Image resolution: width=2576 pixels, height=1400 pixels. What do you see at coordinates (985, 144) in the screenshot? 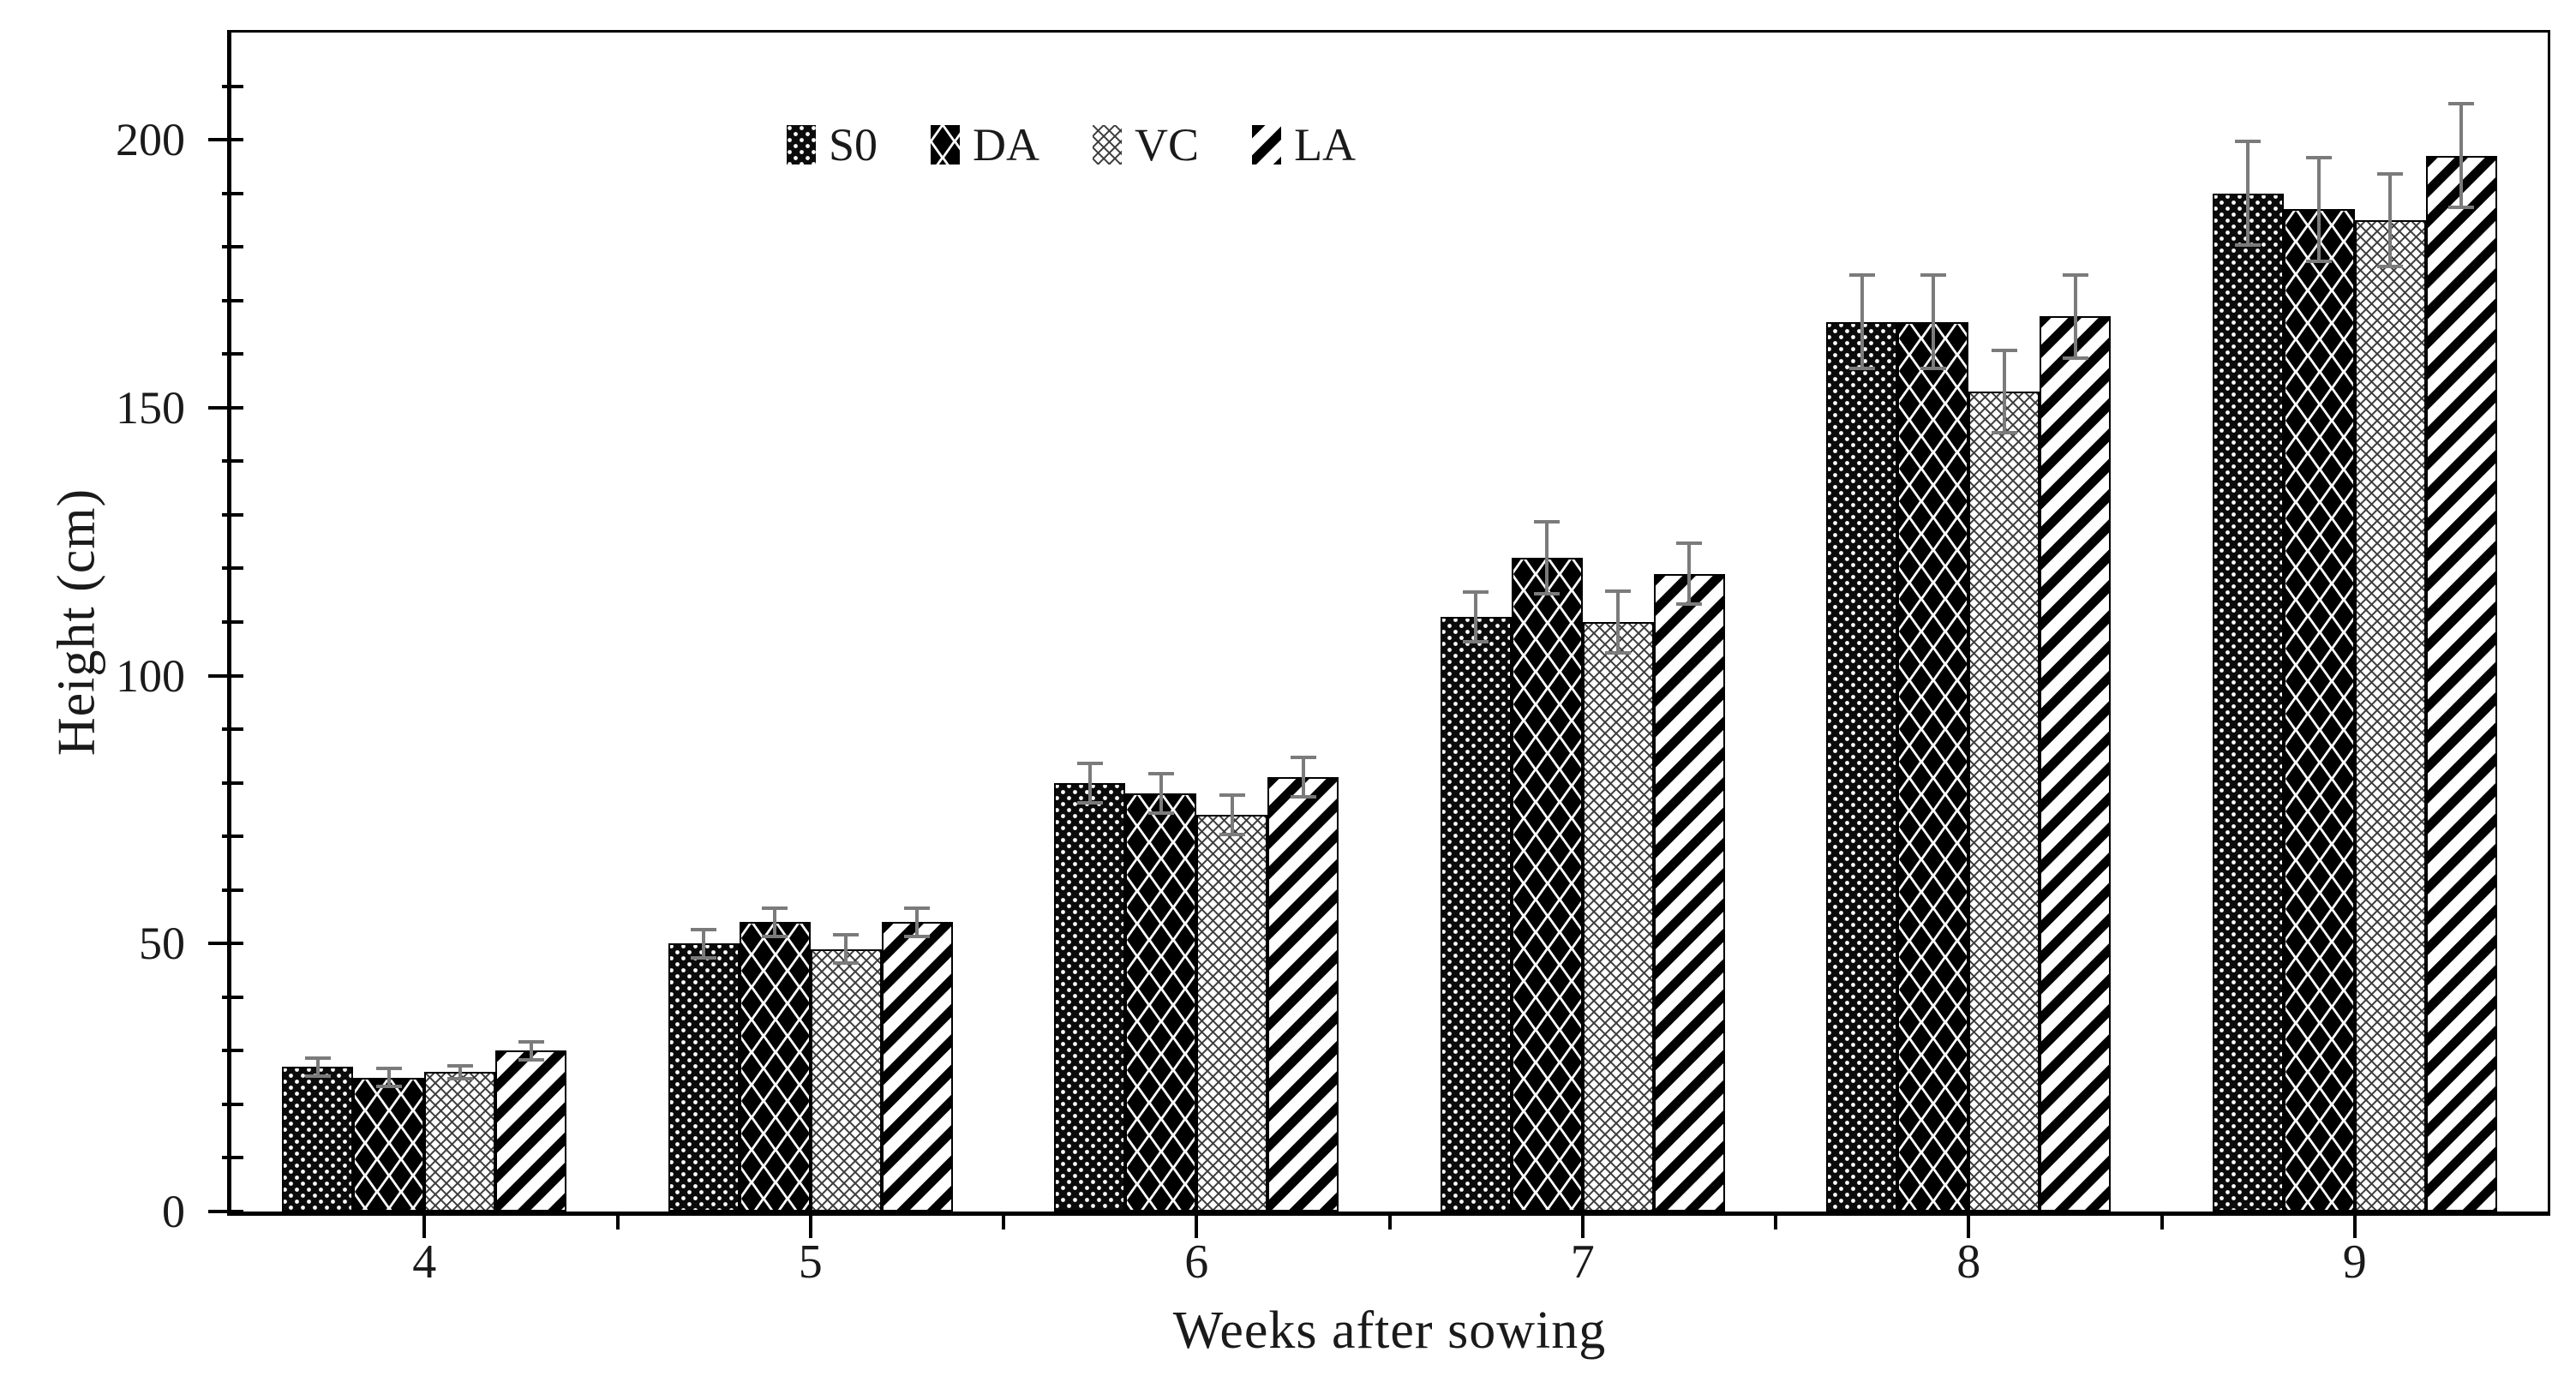
I see `legend-item-da: DA` at bounding box center [985, 144].